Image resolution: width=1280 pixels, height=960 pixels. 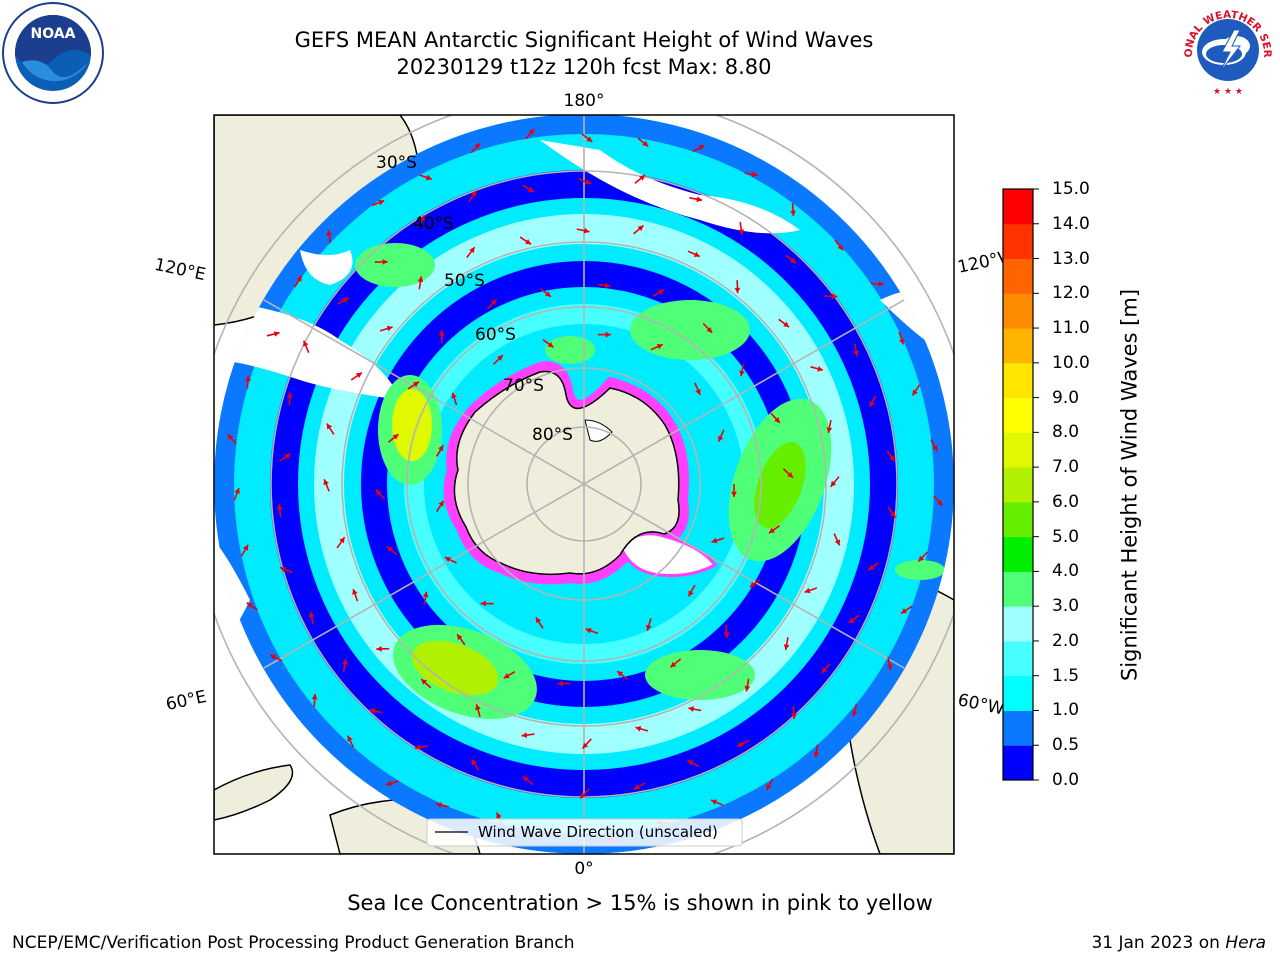 What do you see at coordinates (1066, 501) in the screenshot?
I see `colorbar-tick-label: 6.0` at bounding box center [1066, 501].